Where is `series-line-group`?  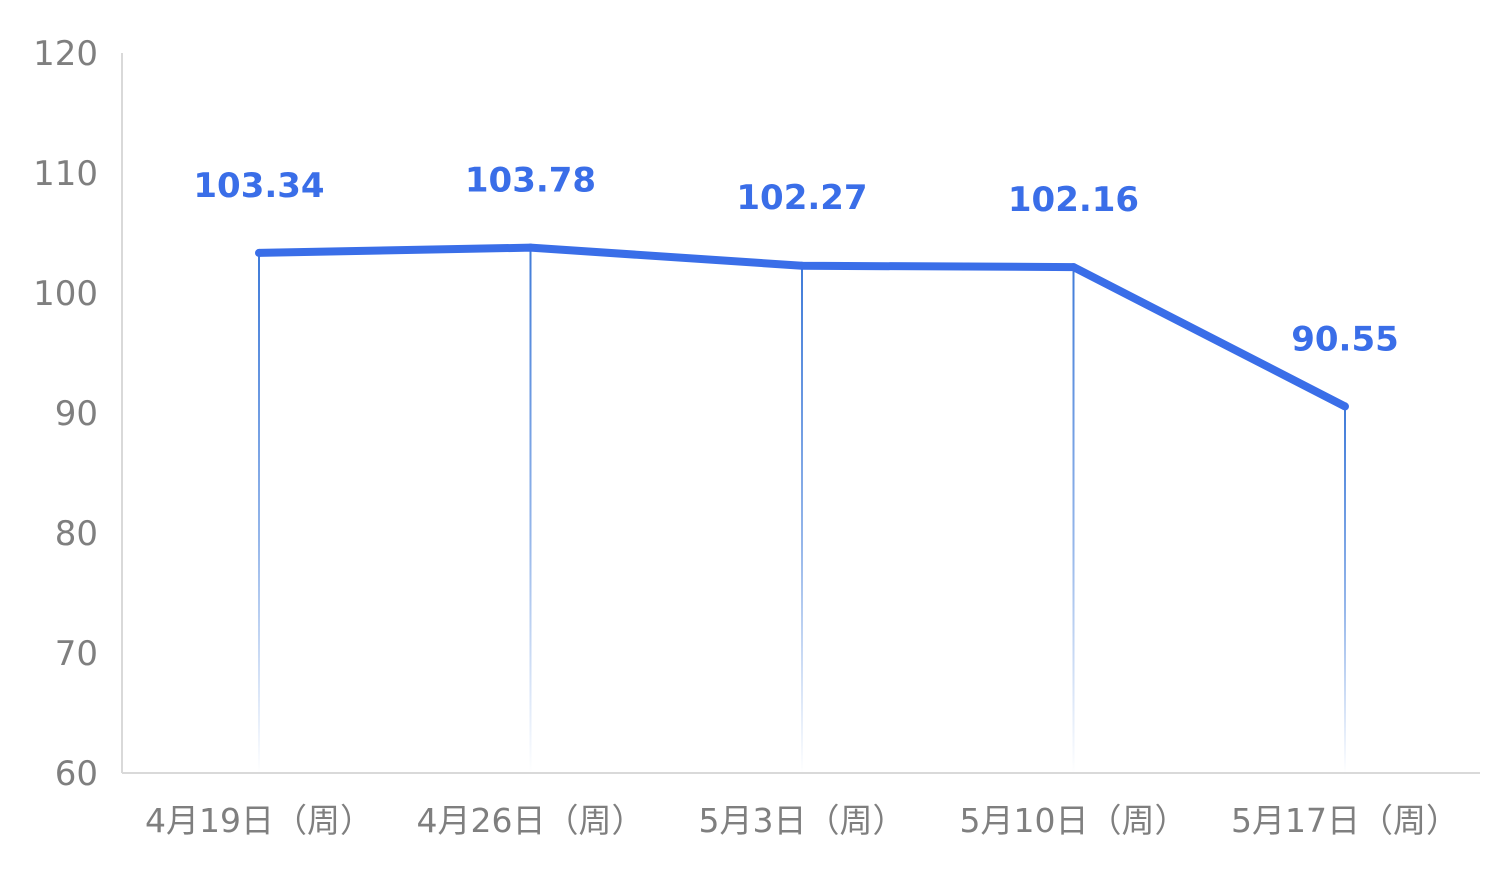 series-line-group is located at coordinates (802, 327).